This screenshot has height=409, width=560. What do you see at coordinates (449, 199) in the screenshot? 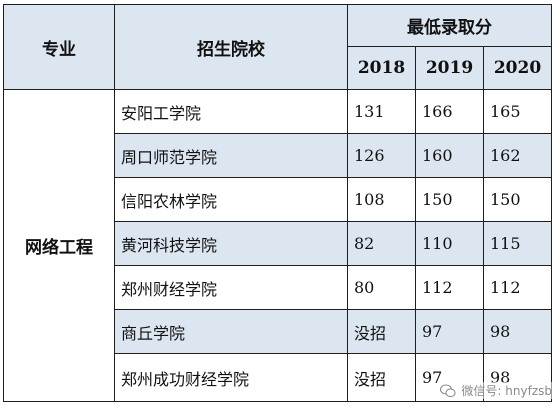
I see `score-2019: 150` at bounding box center [449, 199].